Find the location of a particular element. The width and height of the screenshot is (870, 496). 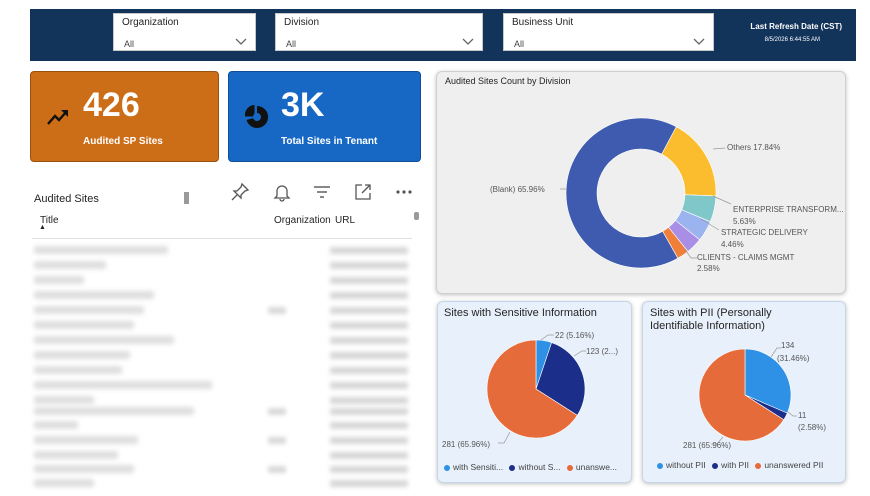

table-scrollbar is located at coordinates (416, 216).